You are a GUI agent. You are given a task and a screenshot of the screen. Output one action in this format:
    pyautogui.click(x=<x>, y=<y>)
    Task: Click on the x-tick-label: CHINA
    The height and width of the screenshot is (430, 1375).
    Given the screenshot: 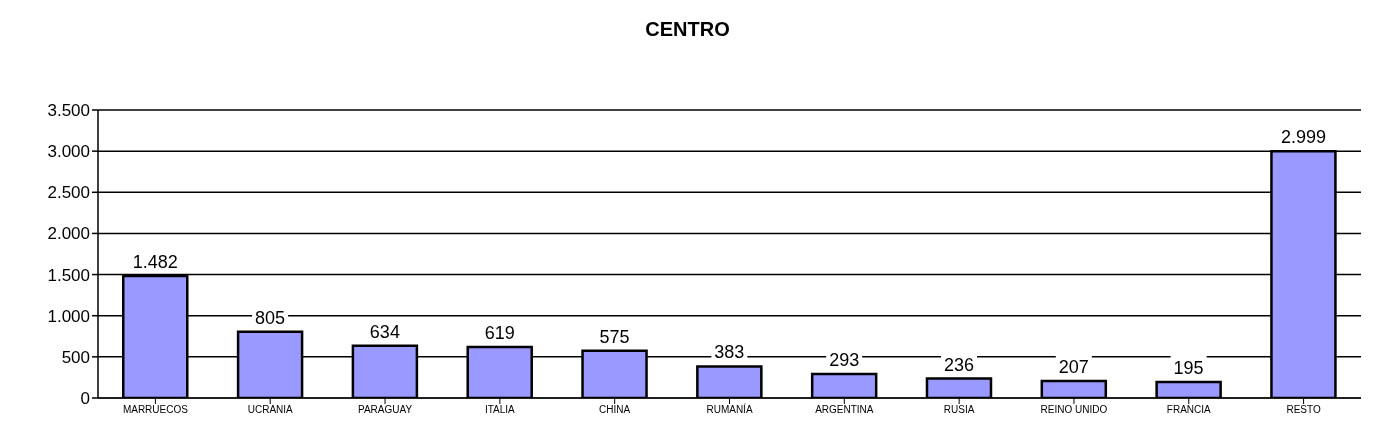 What is the action you would take?
    pyautogui.click(x=615, y=410)
    